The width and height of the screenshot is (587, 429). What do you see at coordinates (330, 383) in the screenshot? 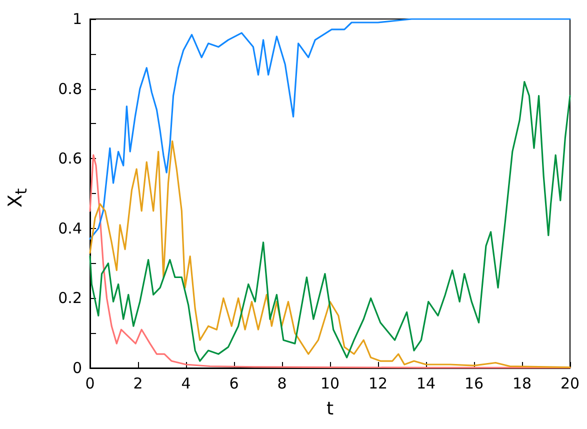
I see `x-tick-label: 10` at bounding box center [330, 383].